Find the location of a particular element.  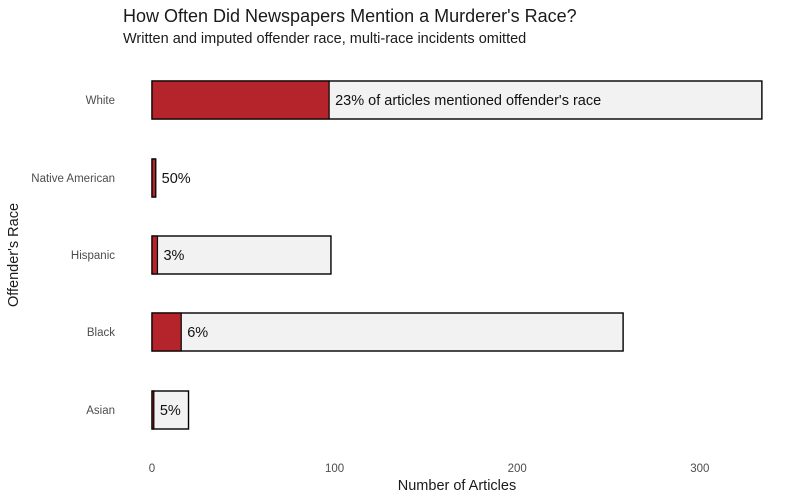

category-label-hispanic: Hispanic is located at coordinates (93, 256).